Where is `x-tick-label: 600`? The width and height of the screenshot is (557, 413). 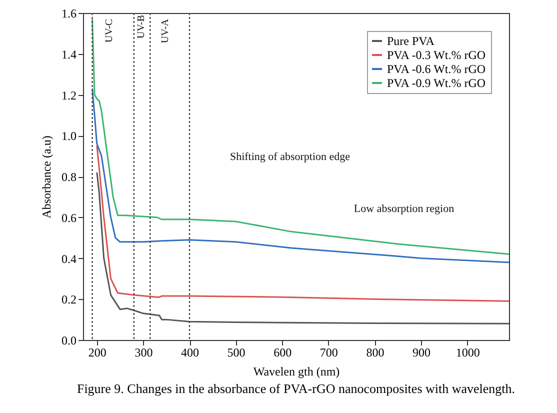 x-tick-label: 600 is located at coordinates (283, 353).